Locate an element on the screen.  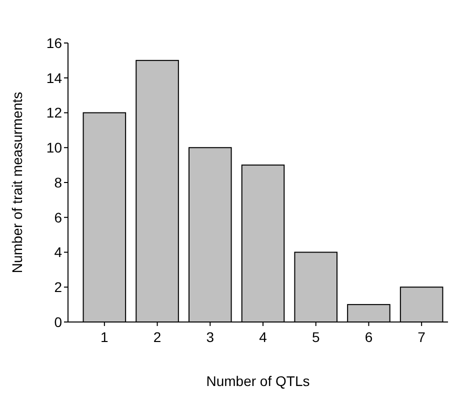
y-tick-label: 10 is located at coordinates (54, 148).